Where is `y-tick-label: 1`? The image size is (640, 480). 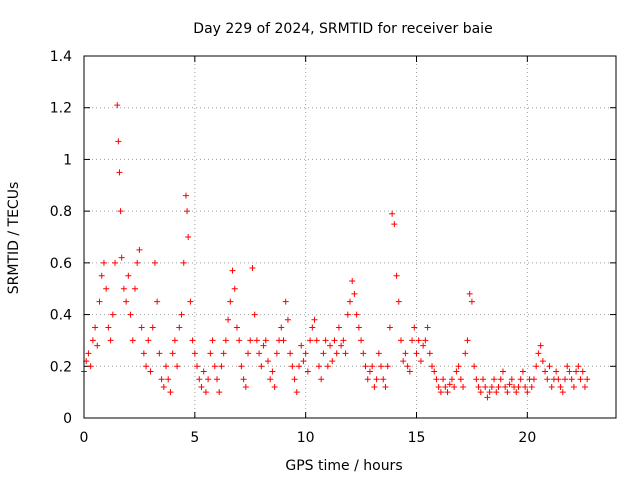 y-tick-label: 1 is located at coordinates (67, 160).